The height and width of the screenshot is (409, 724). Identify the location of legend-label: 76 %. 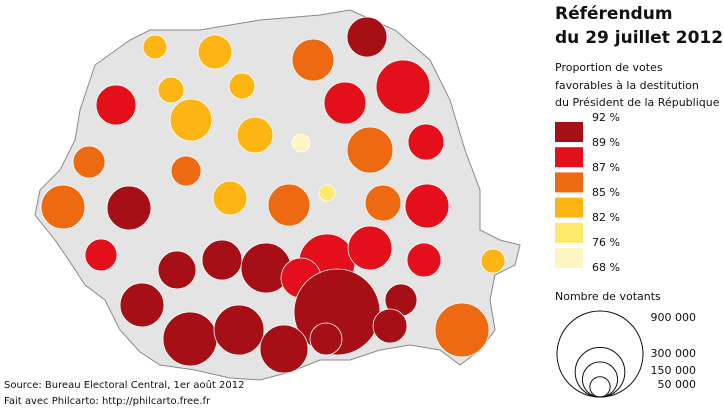
(606, 242).